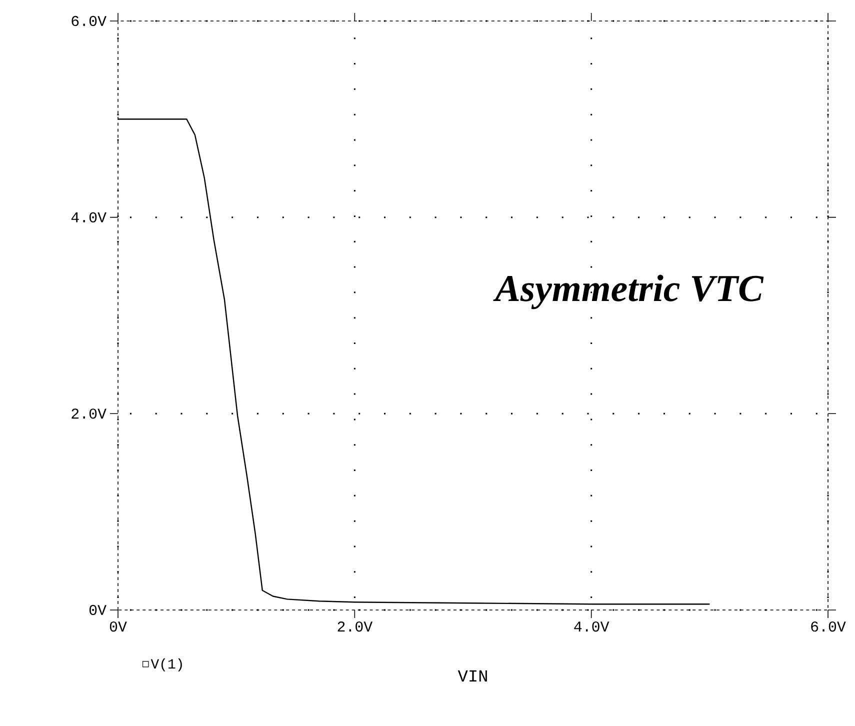 Image resolution: width=855 pixels, height=726 pixels. Describe the element at coordinates (166, 665) in the screenshot. I see `legend-label: V(1)` at that location.